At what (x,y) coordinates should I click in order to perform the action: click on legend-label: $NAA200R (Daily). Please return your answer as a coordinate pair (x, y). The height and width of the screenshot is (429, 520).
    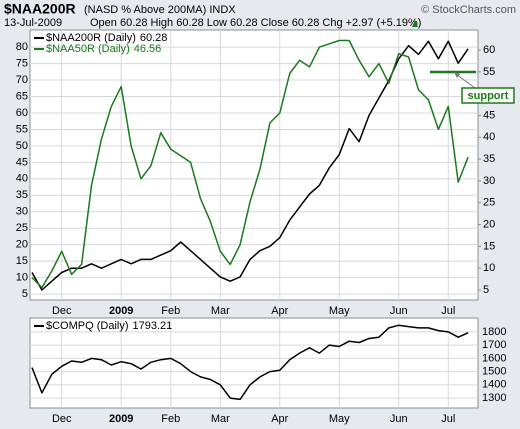
    Looking at the image, I should click on (91, 38).